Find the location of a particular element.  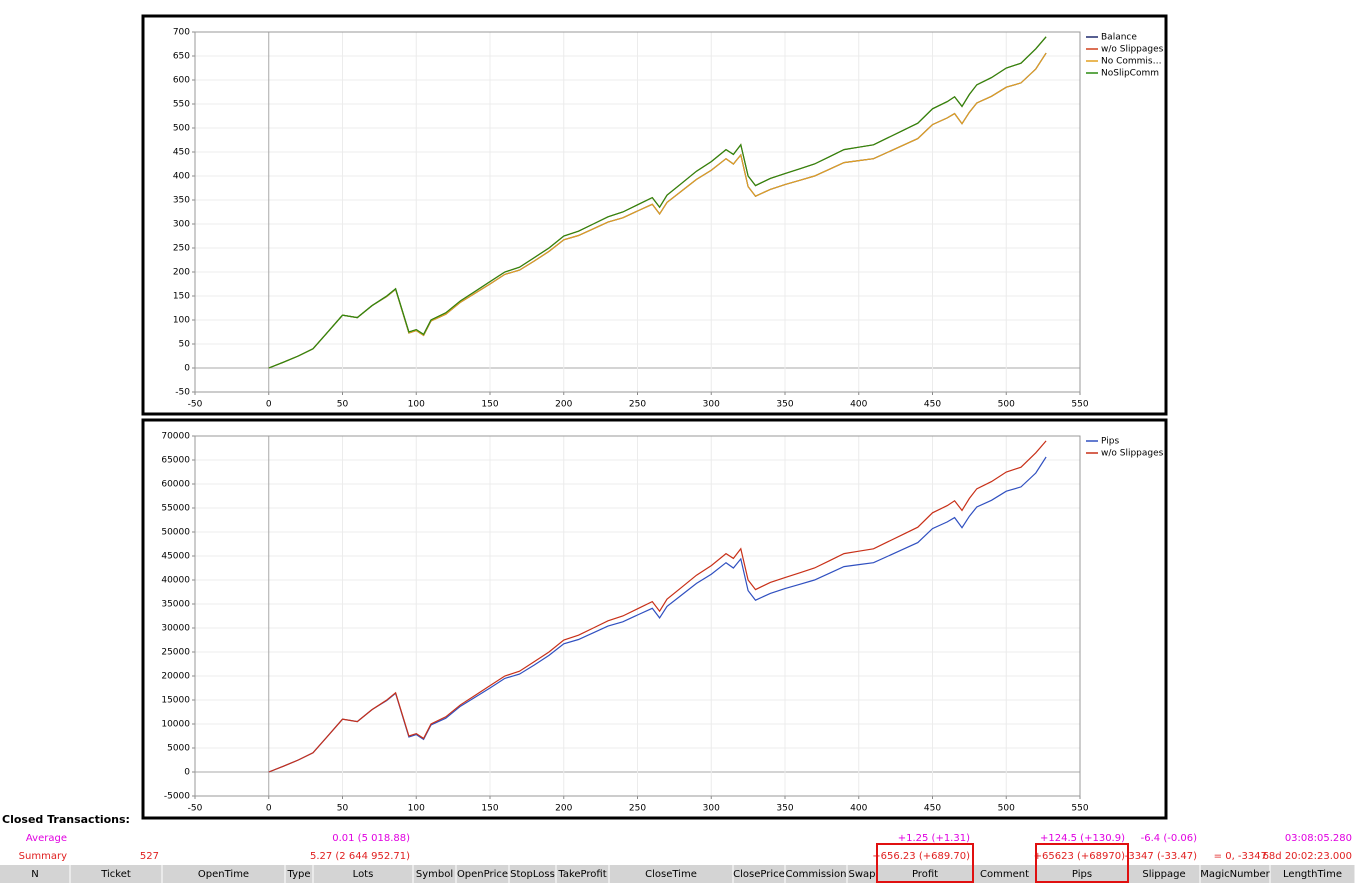

summary-cell: = 0, -3347 is located at coordinates (1240, 856).